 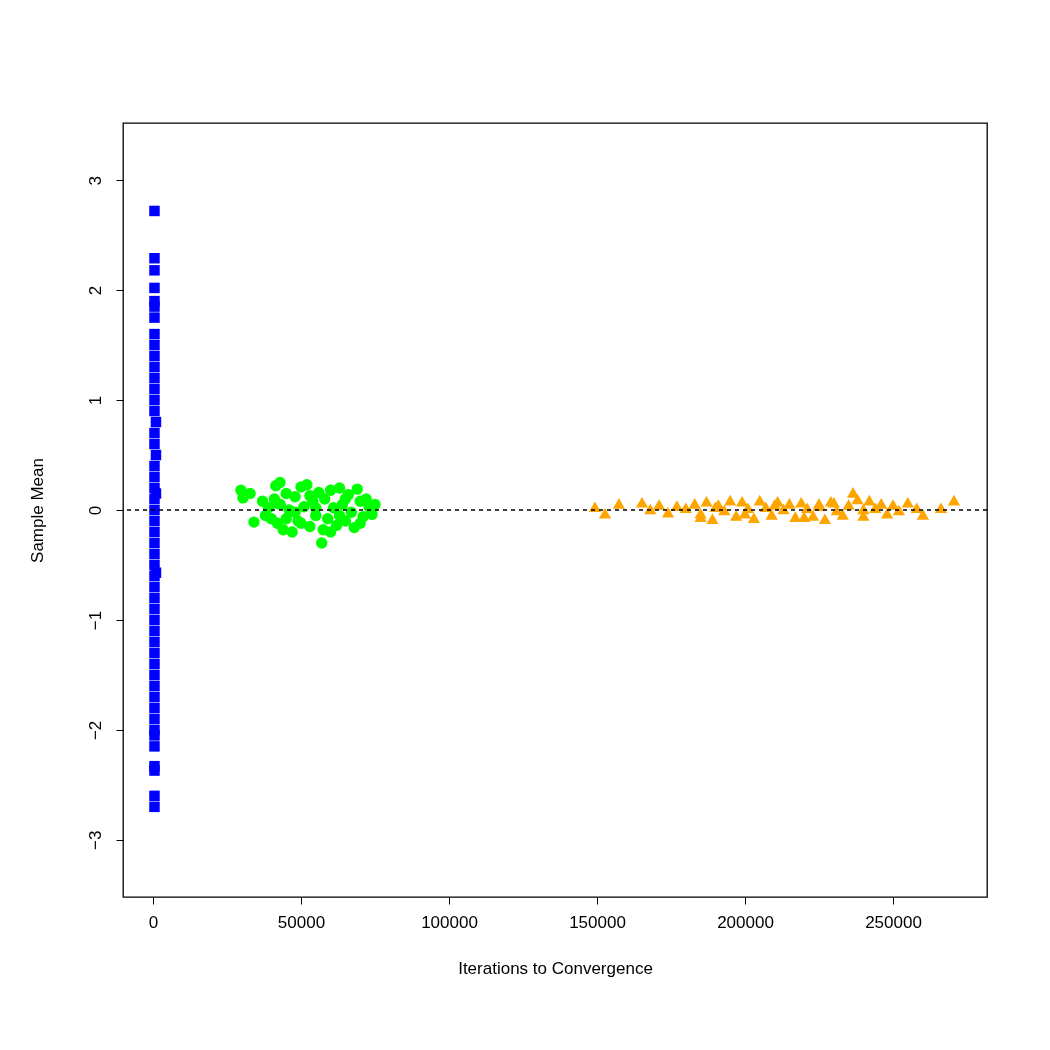 What do you see at coordinates (449, 922) in the screenshot?
I see `x-tick-label: 100000` at bounding box center [449, 922].